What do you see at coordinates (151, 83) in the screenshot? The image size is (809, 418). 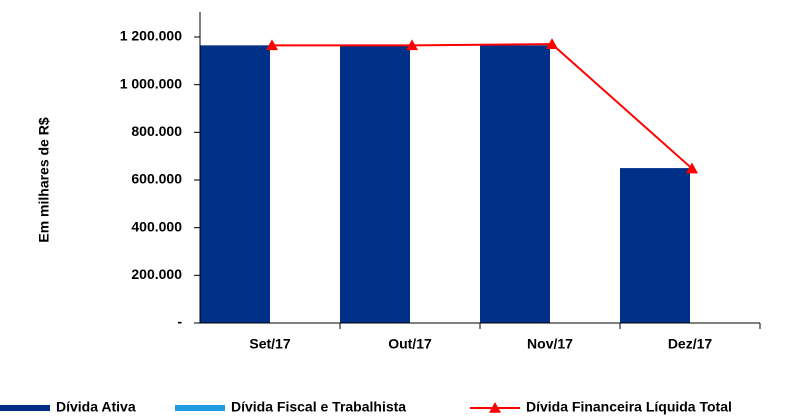 I see `y-tick-label: 1 000.000` at bounding box center [151, 83].